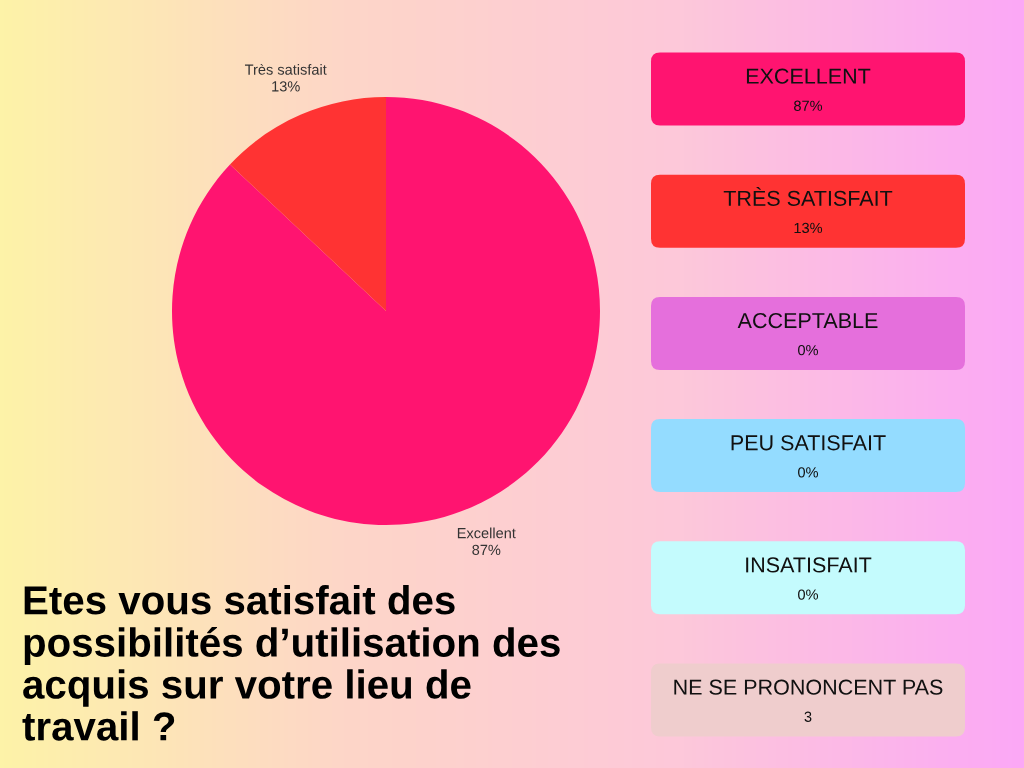 Image resolution: width=1024 pixels, height=768 pixels. What do you see at coordinates (308, 204) in the screenshot?
I see `pie-slice` at bounding box center [308, 204].